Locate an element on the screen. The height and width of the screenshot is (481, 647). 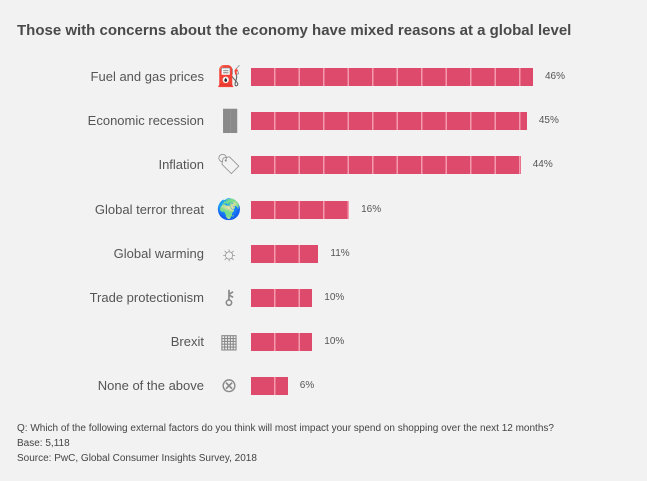
category-label: None of the above is located at coordinates (150, 386).